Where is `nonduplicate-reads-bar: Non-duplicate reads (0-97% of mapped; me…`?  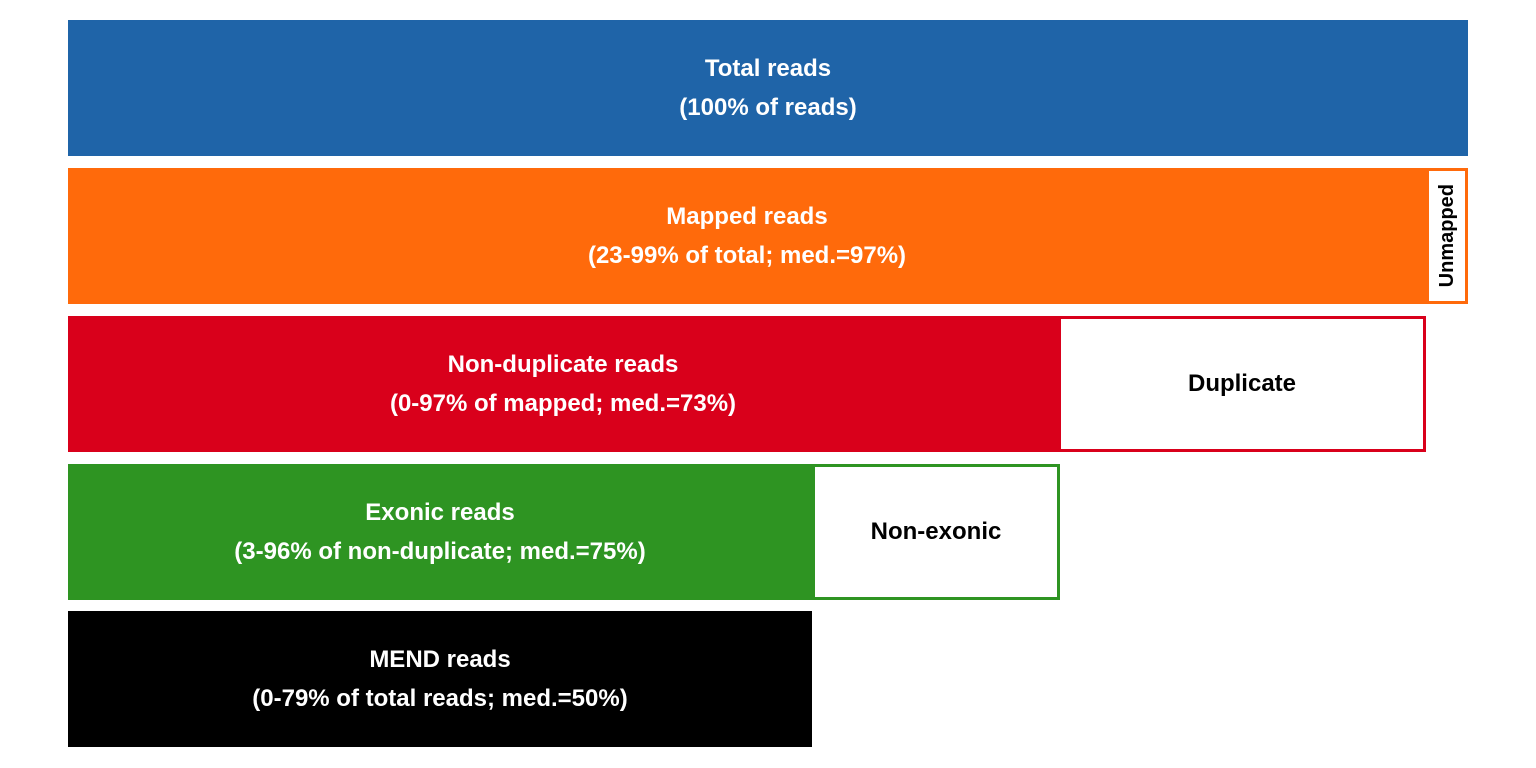 nonduplicate-reads-bar: Non-duplicate reads (0-97% of mapped; me… is located at coordinates (563, 384).